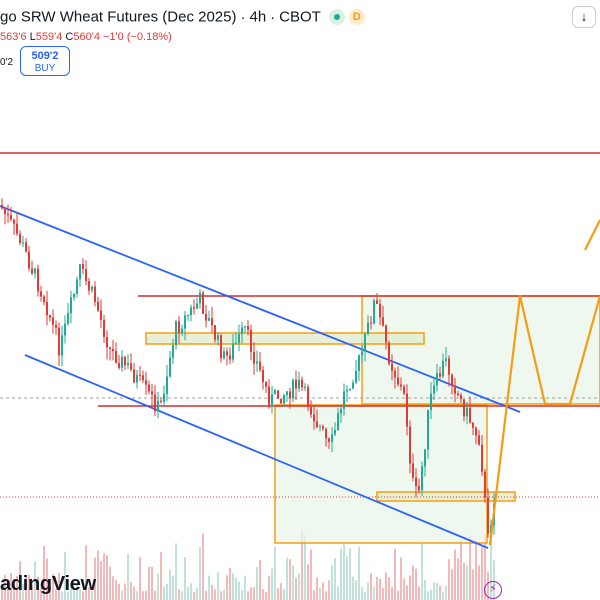  Describe the element at coordinates (285, 338) in the screenshot. I see `resistance-zone-box` at that location.